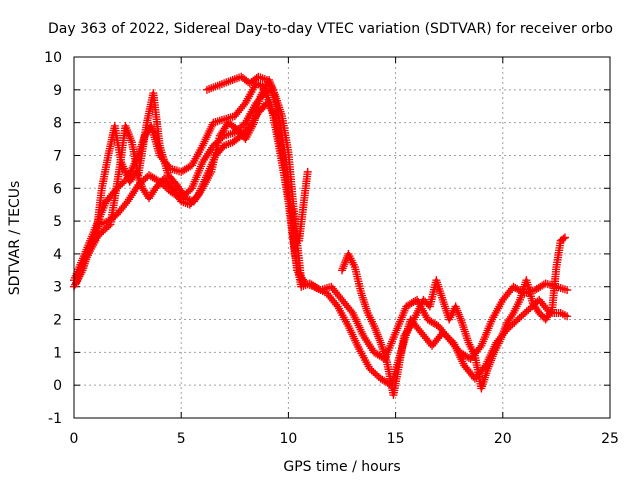 The image size is (640, 480). I want to click on x-axis-label: GPS time / hours, so click(341, 467).